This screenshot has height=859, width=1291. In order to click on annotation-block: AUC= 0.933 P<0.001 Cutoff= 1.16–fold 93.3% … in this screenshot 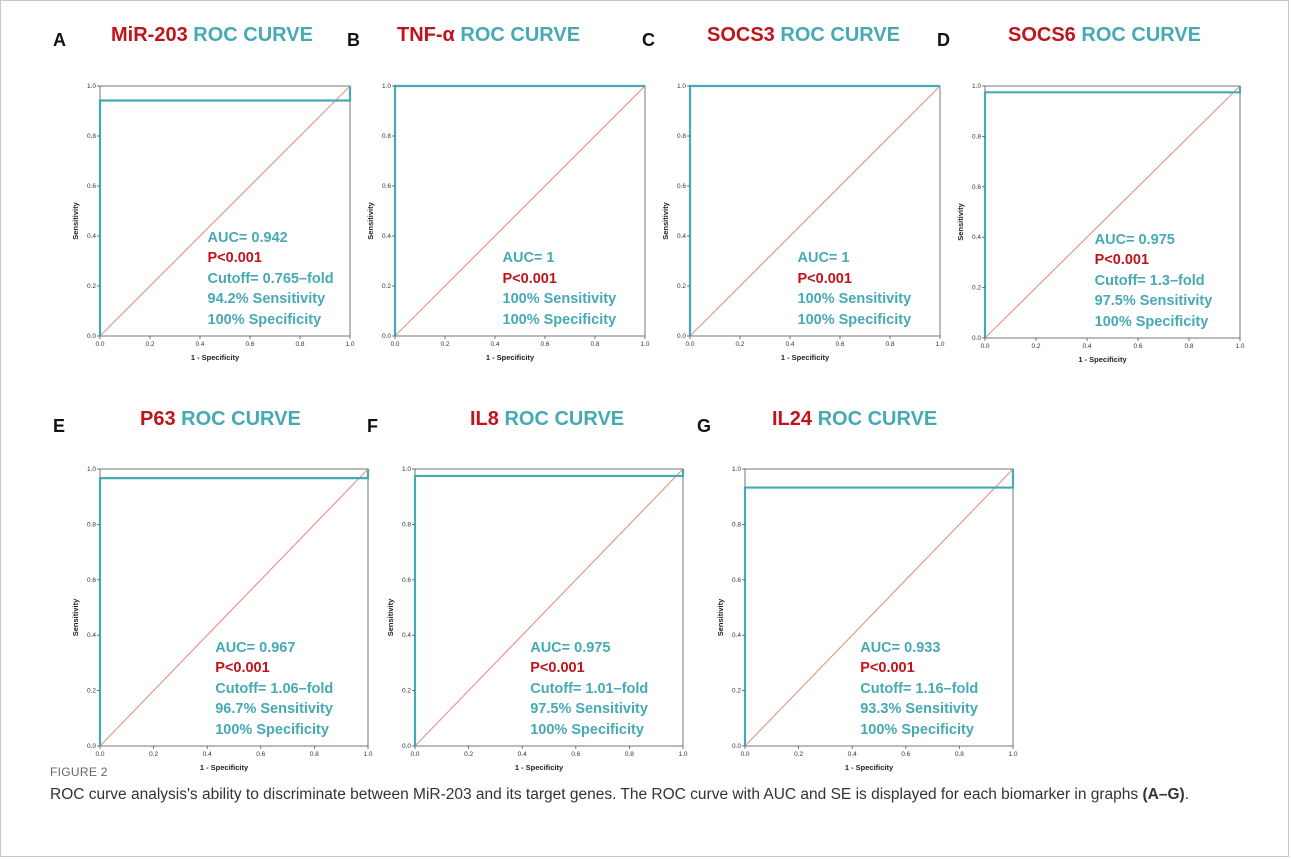, I will do `click(919, 689)`.